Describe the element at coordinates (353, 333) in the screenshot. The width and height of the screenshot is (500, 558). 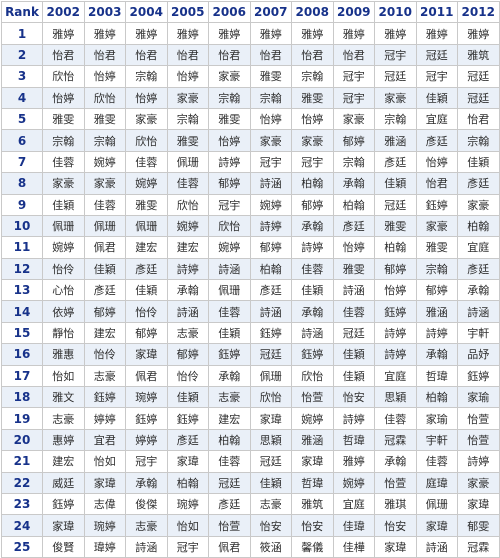
I see `name-cell: 冠廷` at that location.